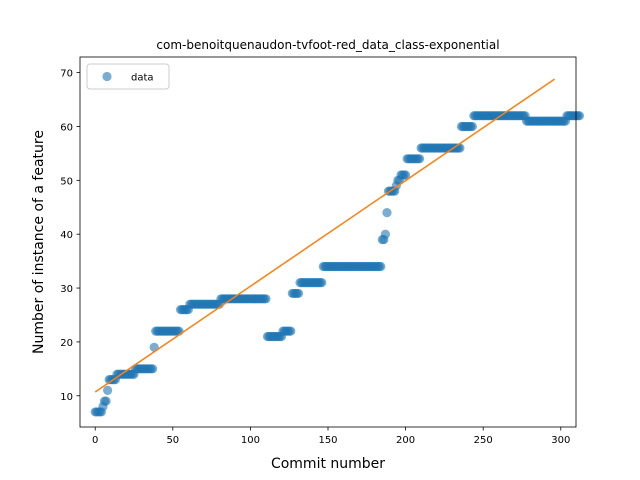  What do you see at coordinates (483, 440) in the screenshot?
I see `x-tick-label: 250` at bounding box center [483, 440].